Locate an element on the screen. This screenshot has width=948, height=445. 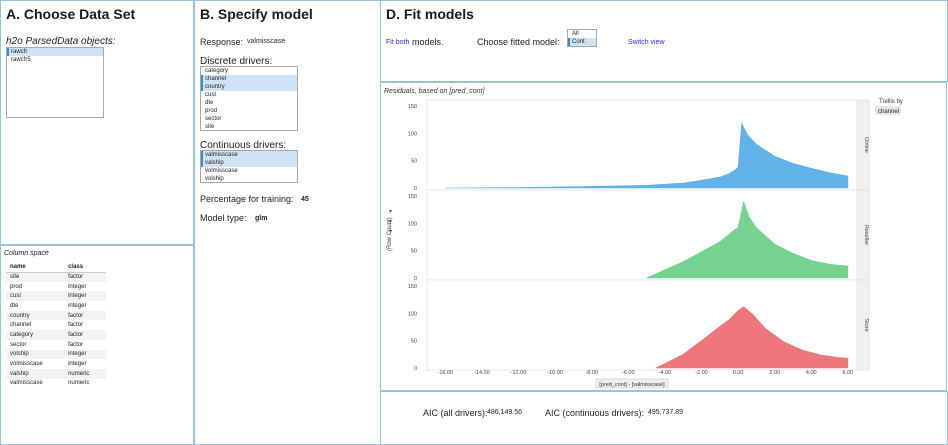
x-axis-label: [pred_cont] - [valmisscase] is located at coordinates (632, 385).